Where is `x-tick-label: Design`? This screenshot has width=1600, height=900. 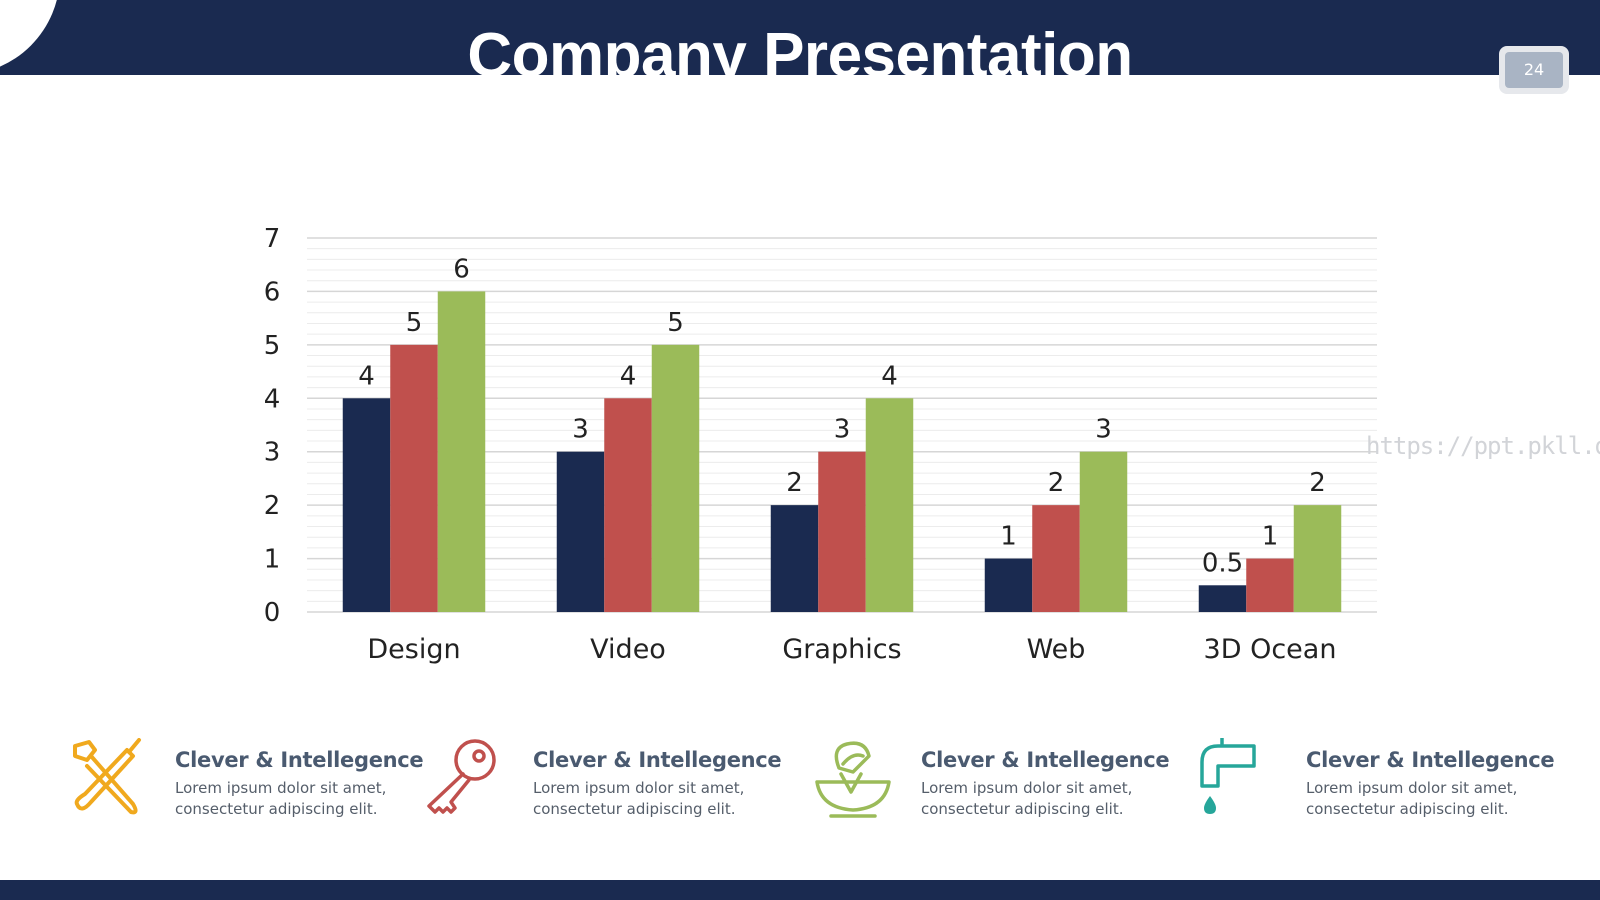 x-tick-label: Design is located at coordinates (413, 649).